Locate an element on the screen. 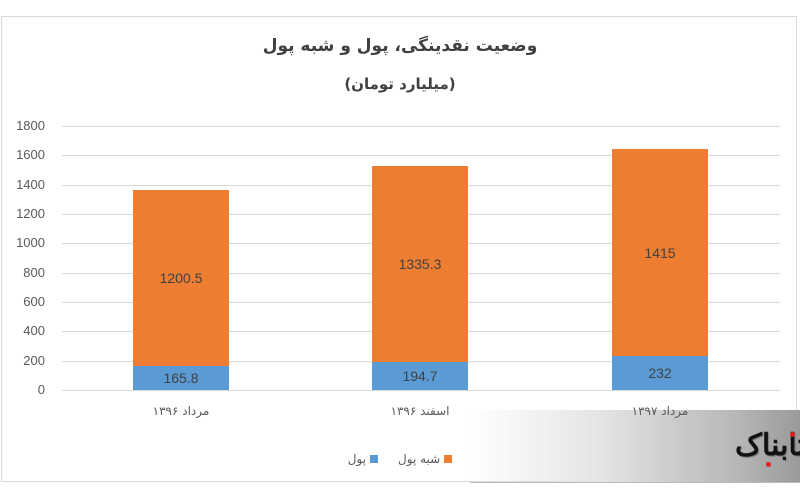 The width and height of the screenshot is (800, 500). watermark-logo: تابناک is located at coordinates (767, 445).